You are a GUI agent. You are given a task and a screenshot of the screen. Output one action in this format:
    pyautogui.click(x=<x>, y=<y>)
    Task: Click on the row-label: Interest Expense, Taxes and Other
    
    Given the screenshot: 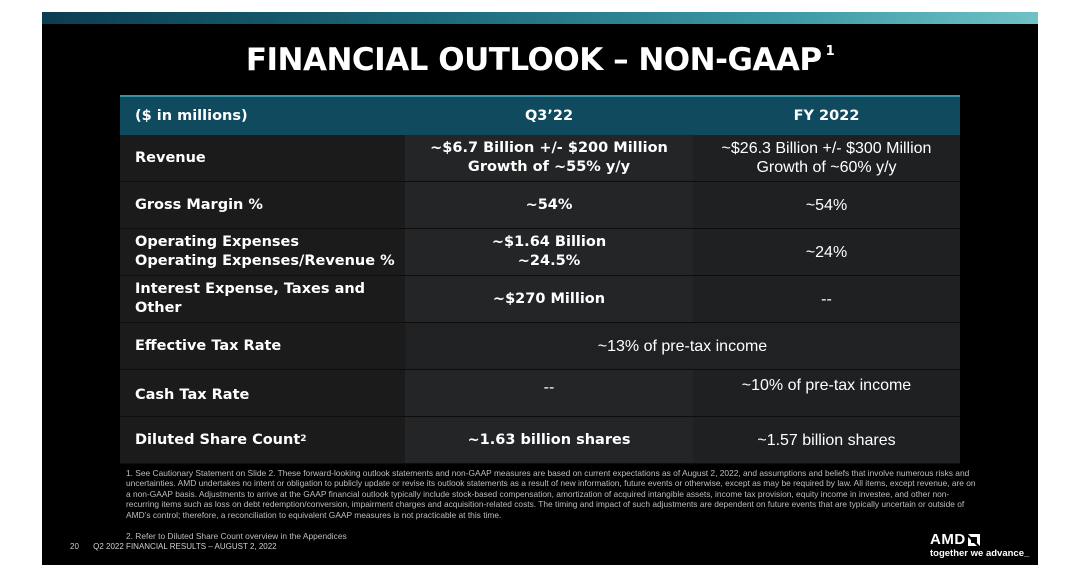 What is the action you would take?
    pyautogui.click(x=250, y=298)
    